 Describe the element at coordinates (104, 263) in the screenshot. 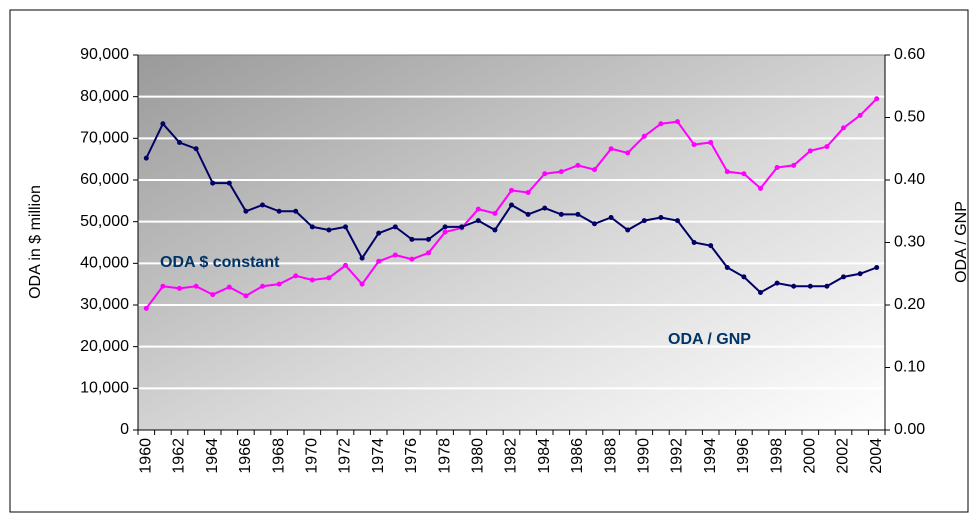

I see `y-tick-label: 40,000` at that location.